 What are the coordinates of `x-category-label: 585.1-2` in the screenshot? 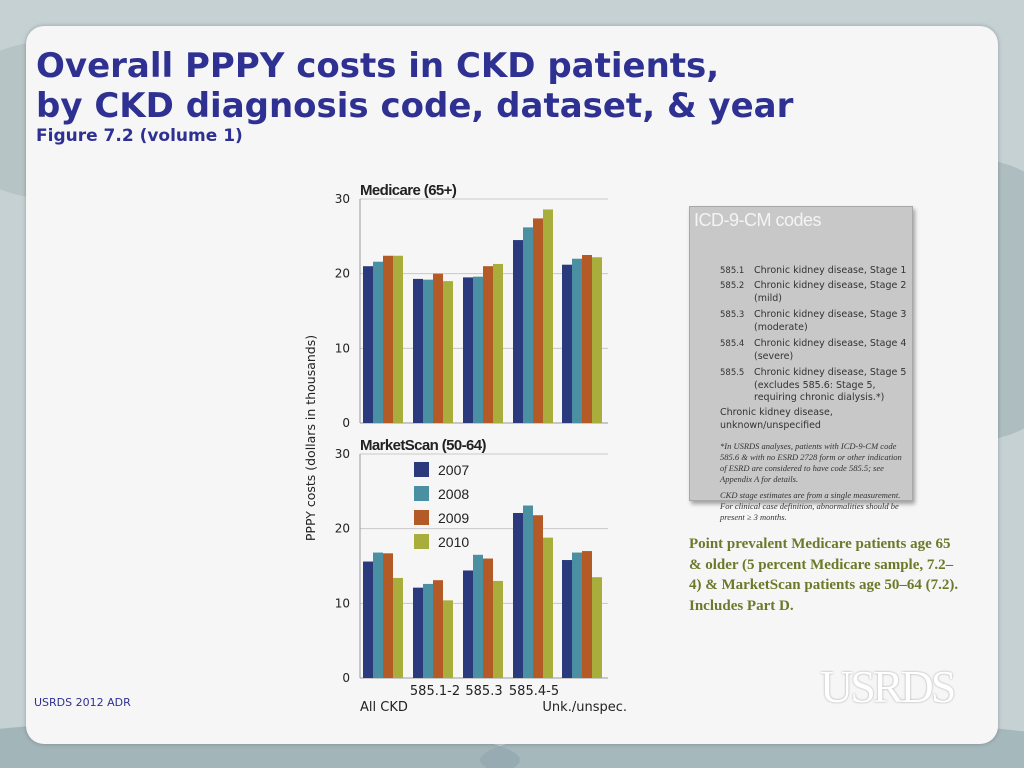 It's located at (435, 691).